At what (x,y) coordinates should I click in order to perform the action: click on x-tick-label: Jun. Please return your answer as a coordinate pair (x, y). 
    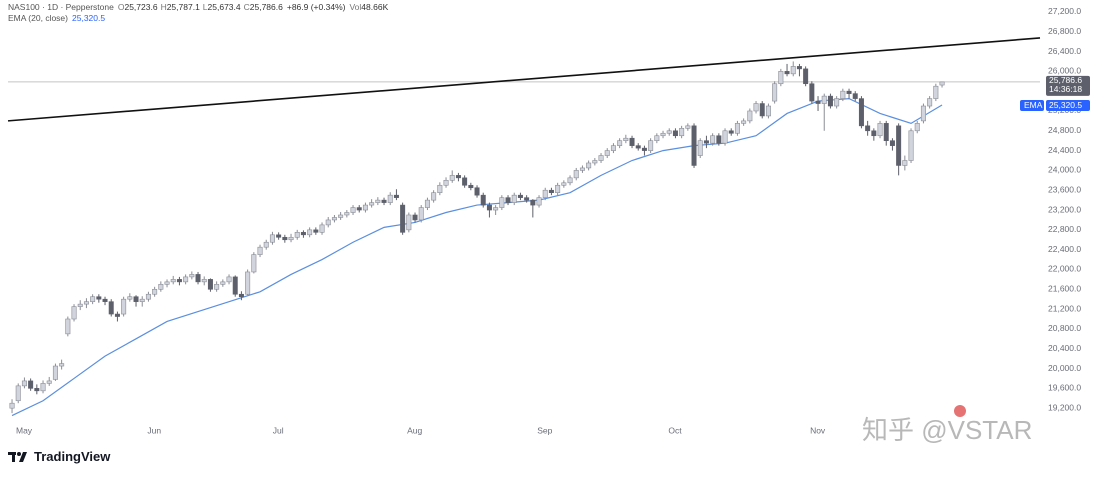
    Looking at the image, I should click on (154, 430).